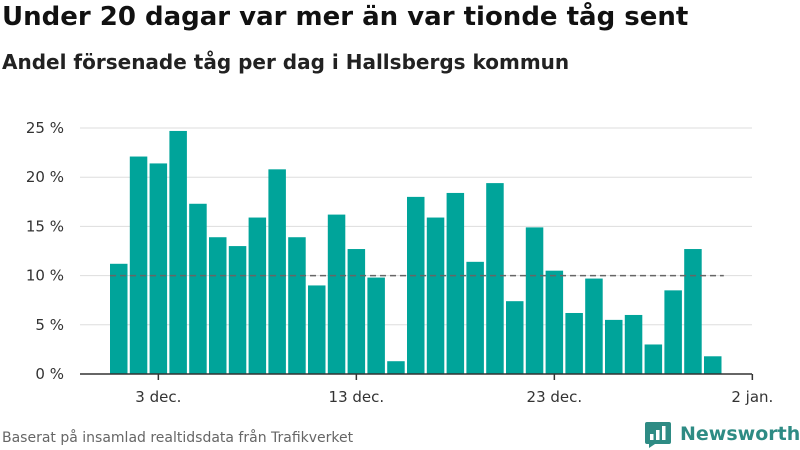 Image resolution: width=800 pixels, height=450 pixels. What do you see at coordinates (45, 128) in the screenshot?
I see `y-tick-label: 25 %` at bounding box center [45, 128].